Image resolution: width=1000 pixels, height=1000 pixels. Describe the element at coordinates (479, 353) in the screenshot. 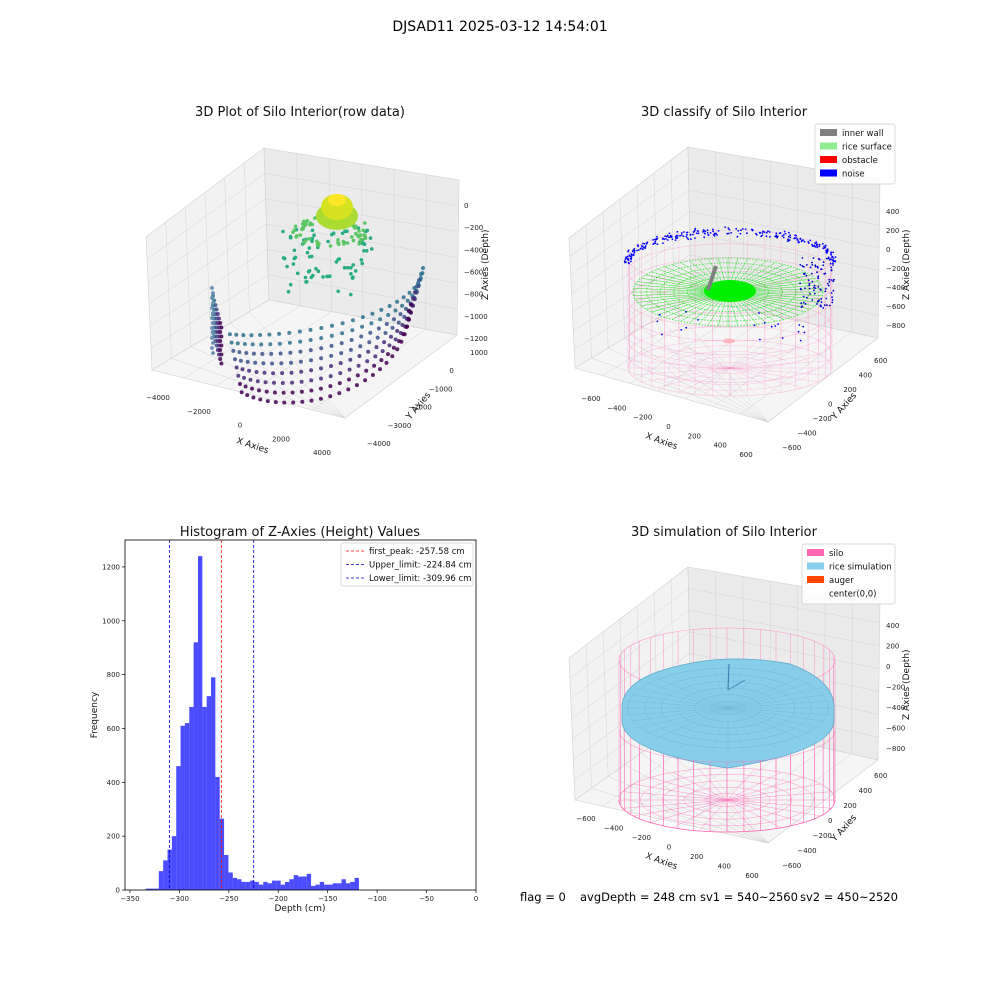

I see `raw-y-tick-label: 1000` at that location.